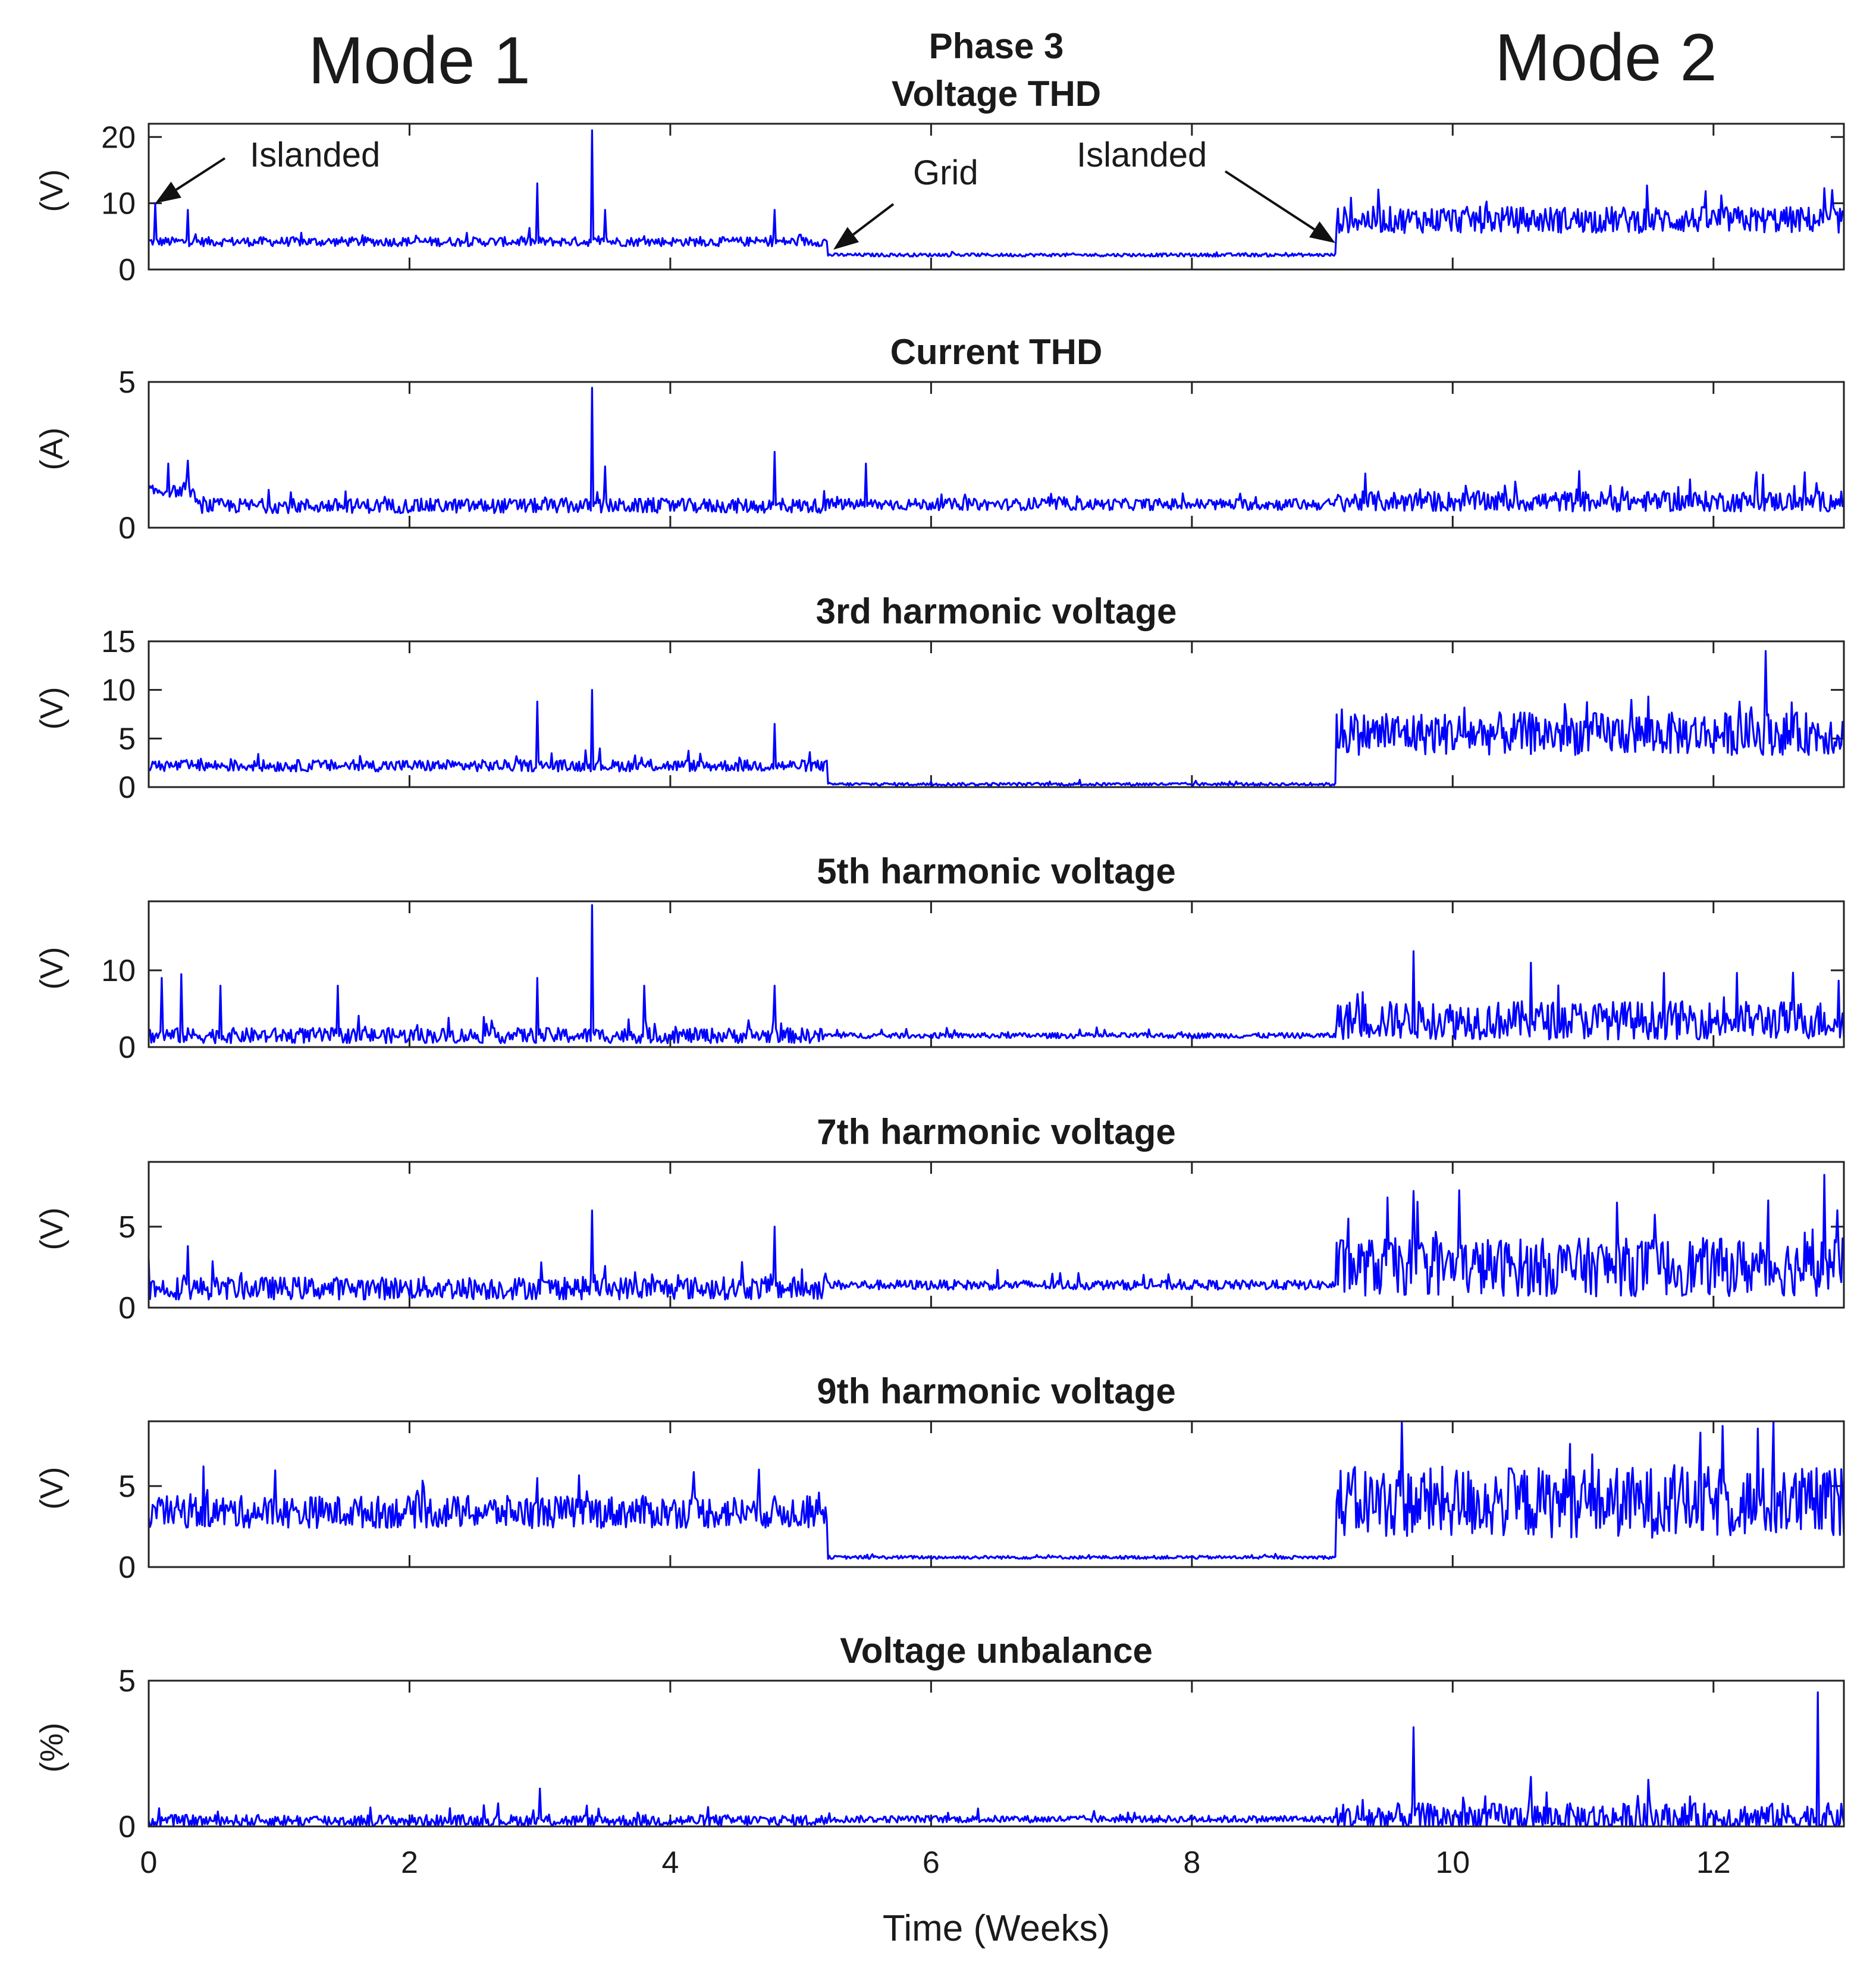 The image size is (1876, 1971). I want to click on x-tick-label: 10, so click(1452, 1862).